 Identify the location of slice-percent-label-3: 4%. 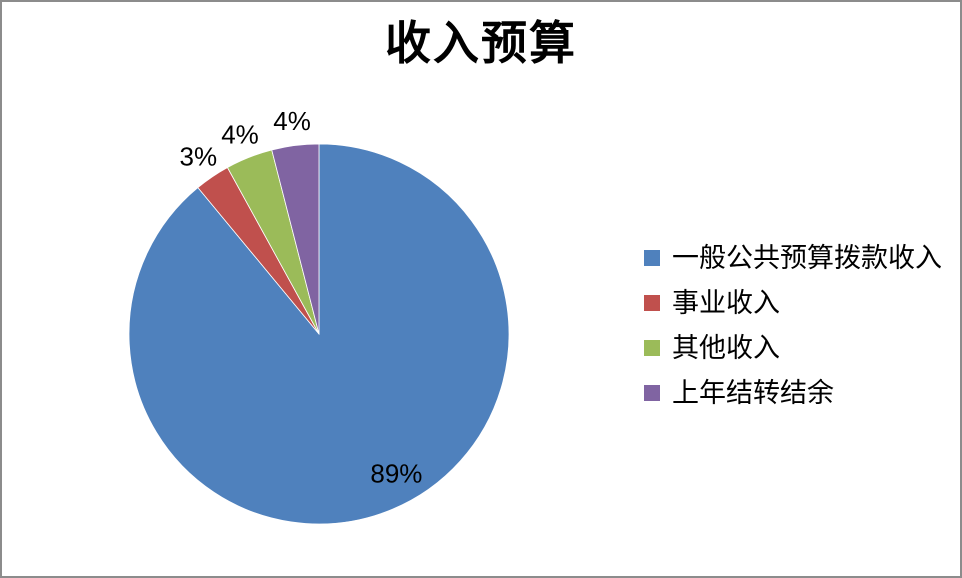
(292, 121).